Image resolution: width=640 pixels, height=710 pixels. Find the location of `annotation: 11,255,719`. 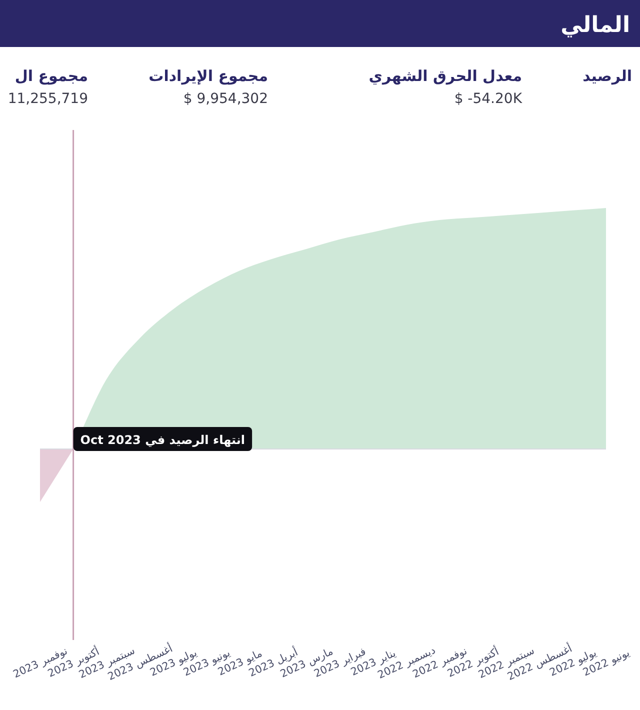

annotation: 11,255,719 is located at coordinates (48, 99).